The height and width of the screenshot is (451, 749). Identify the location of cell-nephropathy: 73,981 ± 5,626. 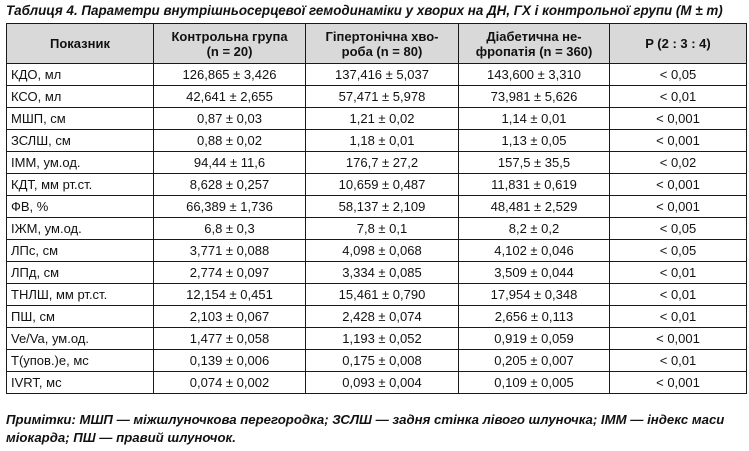
(534, 96).